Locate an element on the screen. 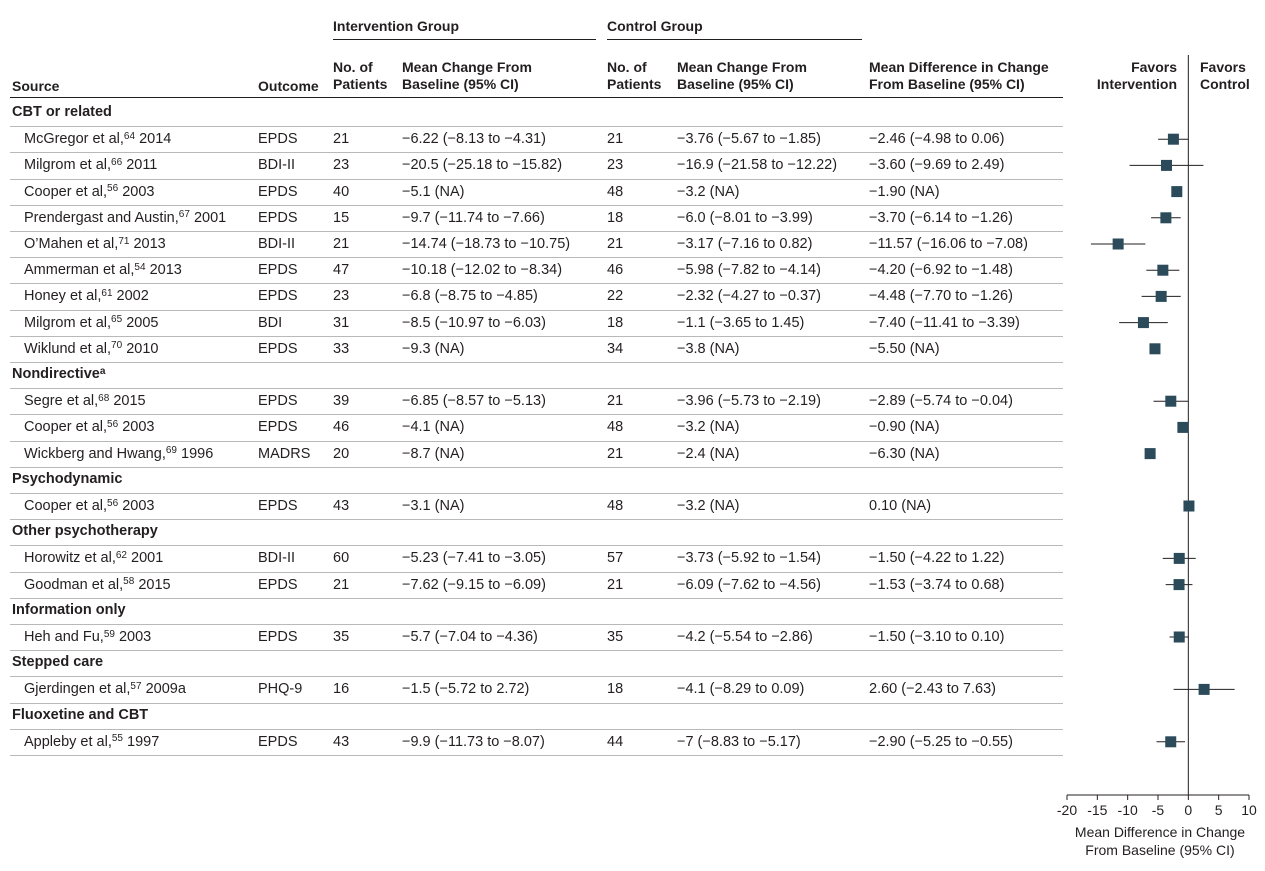  cell-int-mean-change: −9.7 (−11.74 to −7.66) is located at coordinates (473, 217).